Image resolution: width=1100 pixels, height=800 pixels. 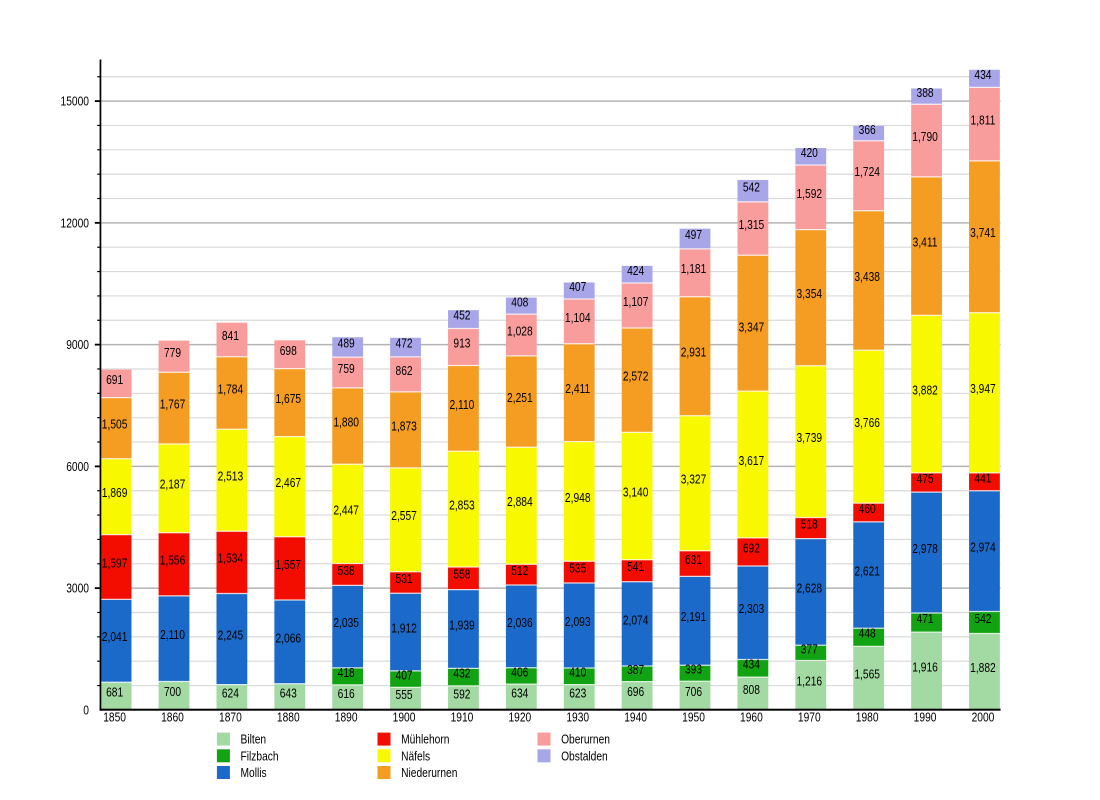 What do you see at coordinates (520, 331) in the screenshot?
I see `svg-text: 1,028` at bounding box center [520, 331].